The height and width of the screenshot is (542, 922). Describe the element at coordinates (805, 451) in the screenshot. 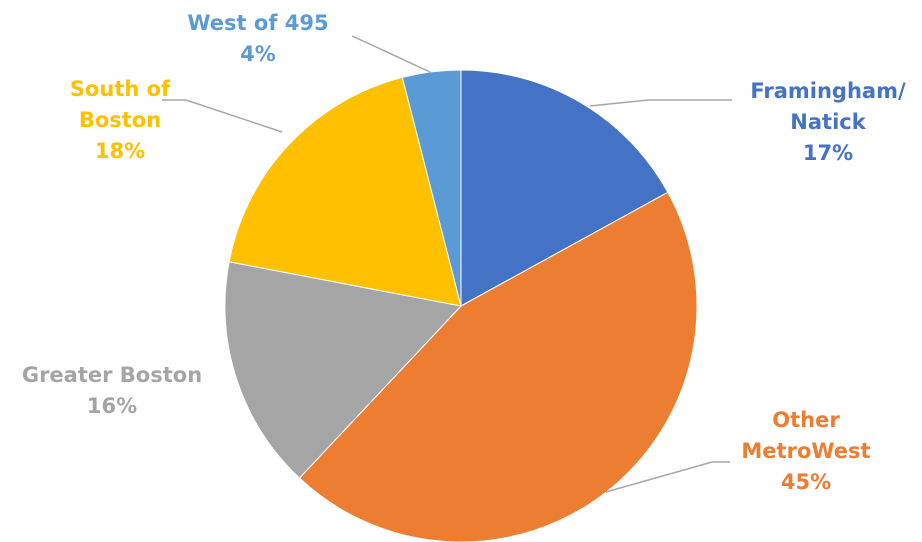

I see `slice-category-label: MetroWest` at that location.